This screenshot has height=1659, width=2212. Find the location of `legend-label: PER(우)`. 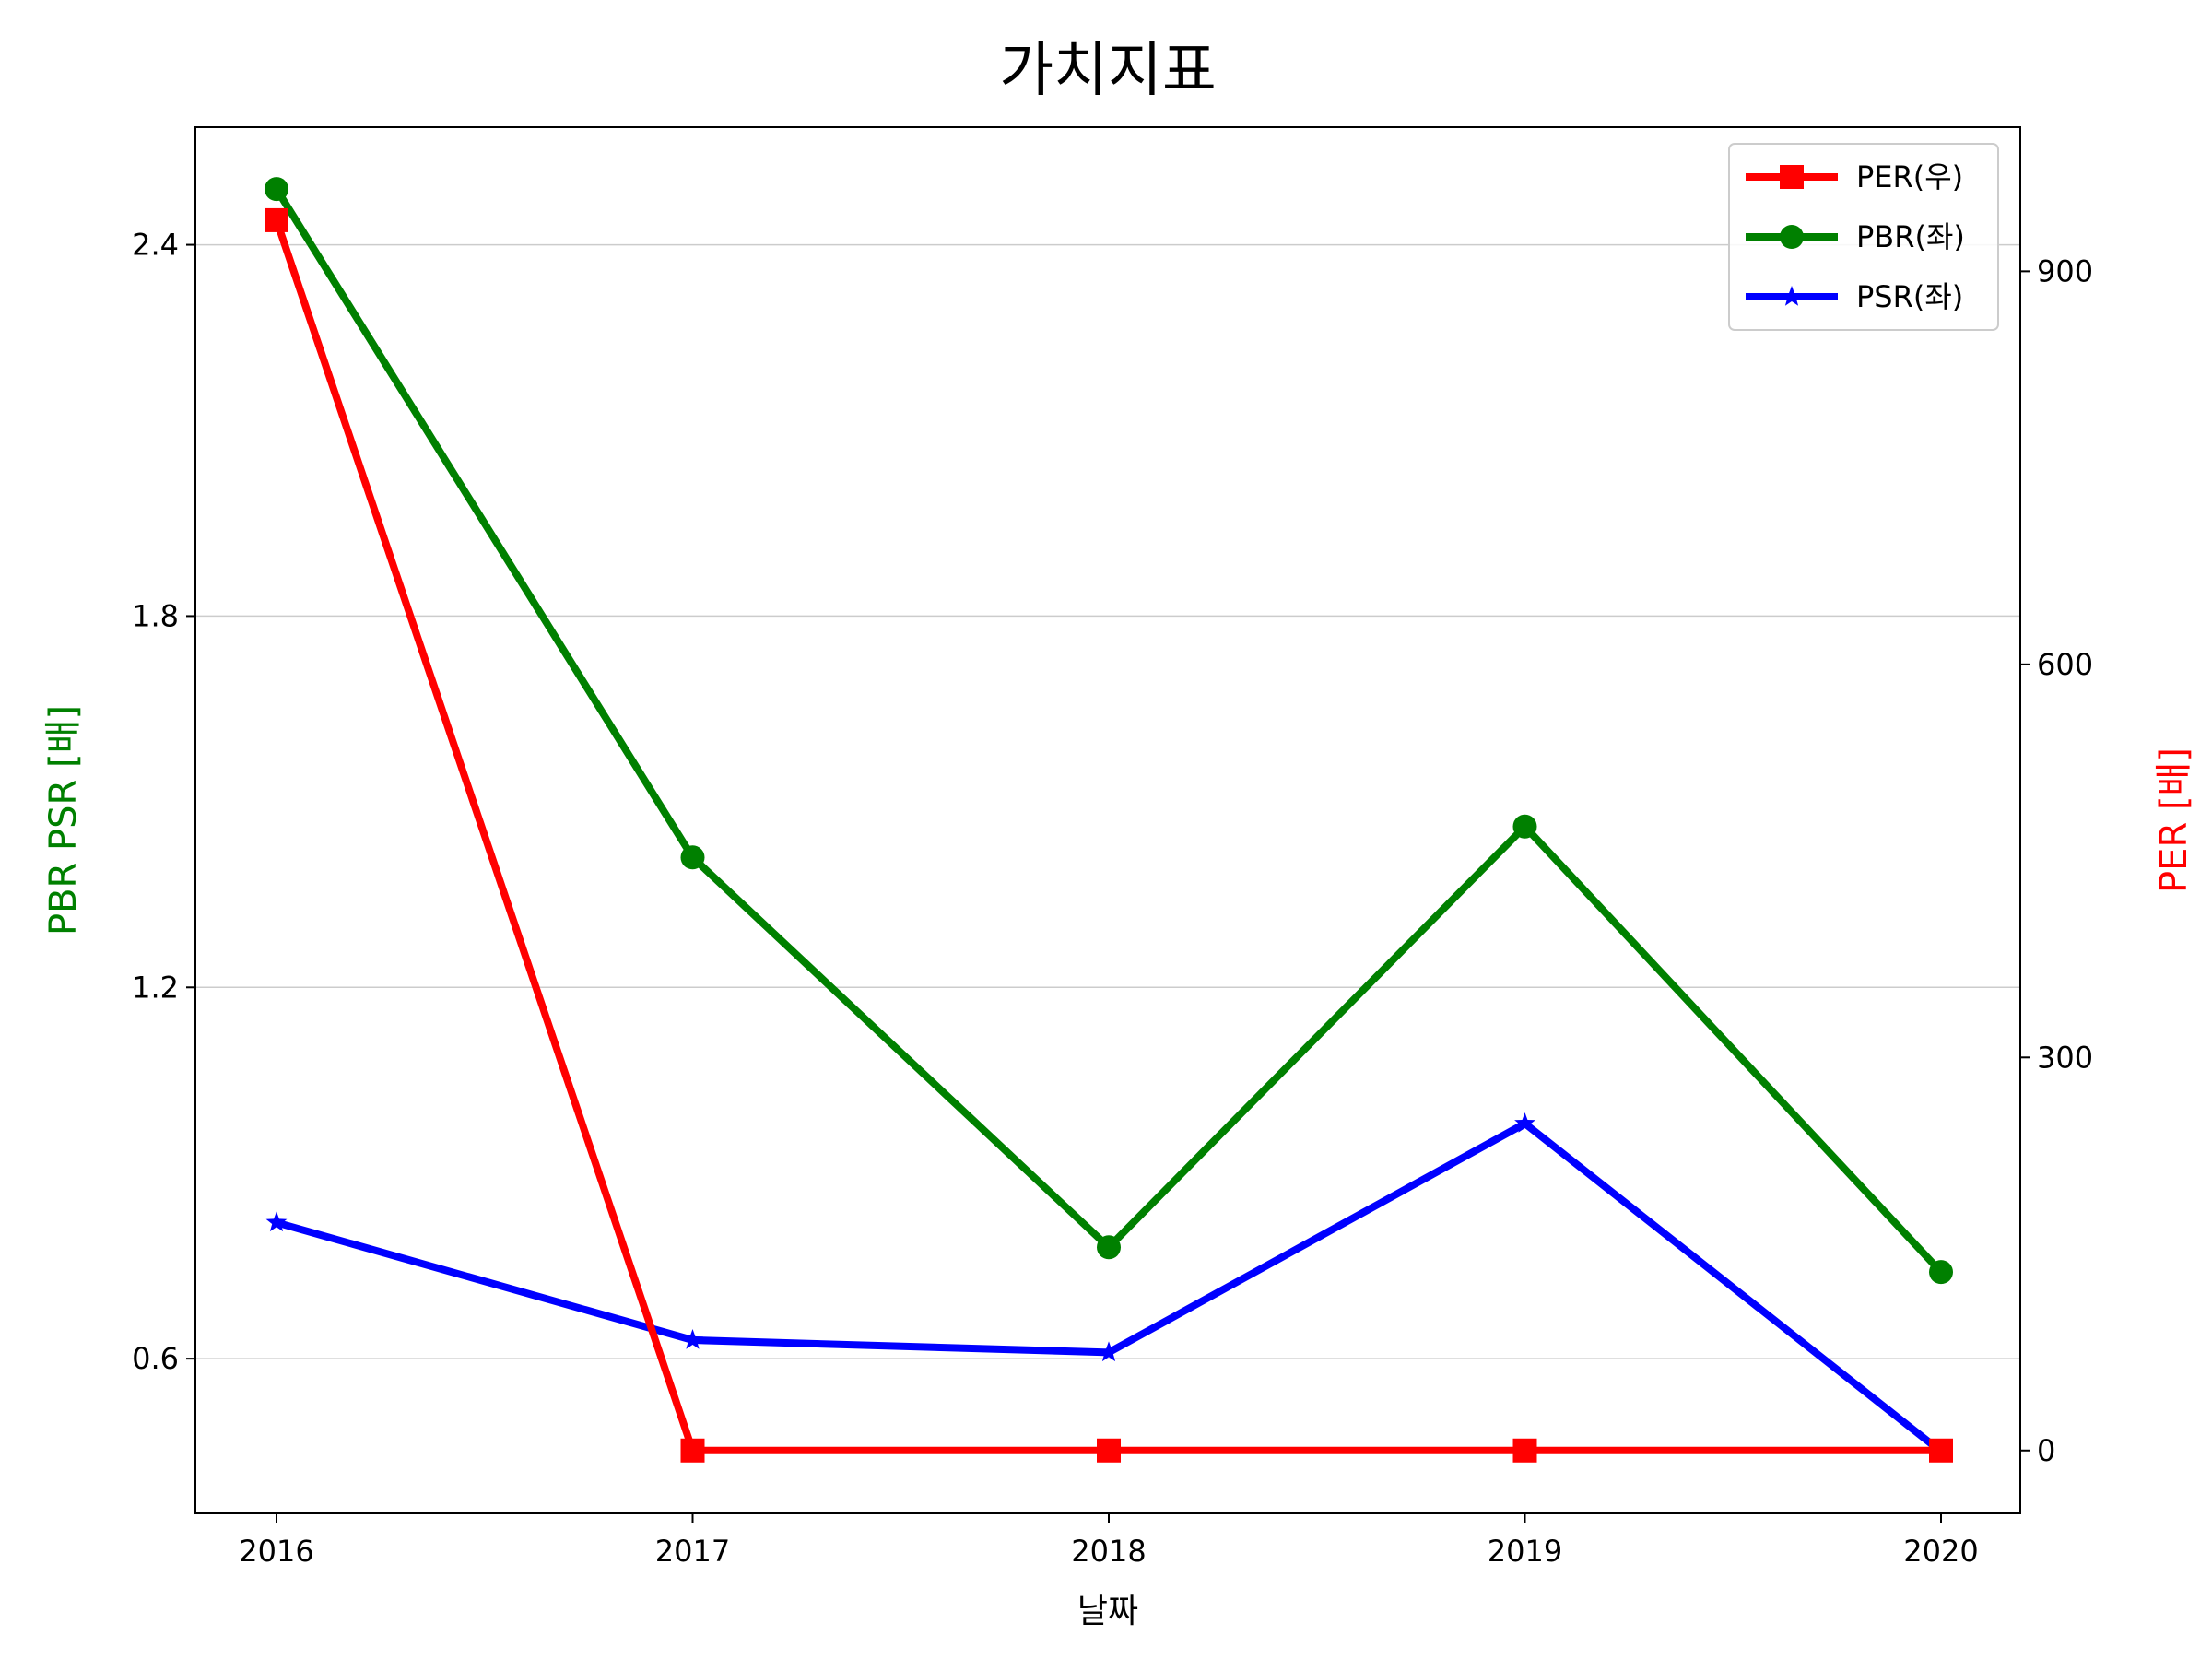

legend-label: PER(우) is located at coordinates (1909, 176).